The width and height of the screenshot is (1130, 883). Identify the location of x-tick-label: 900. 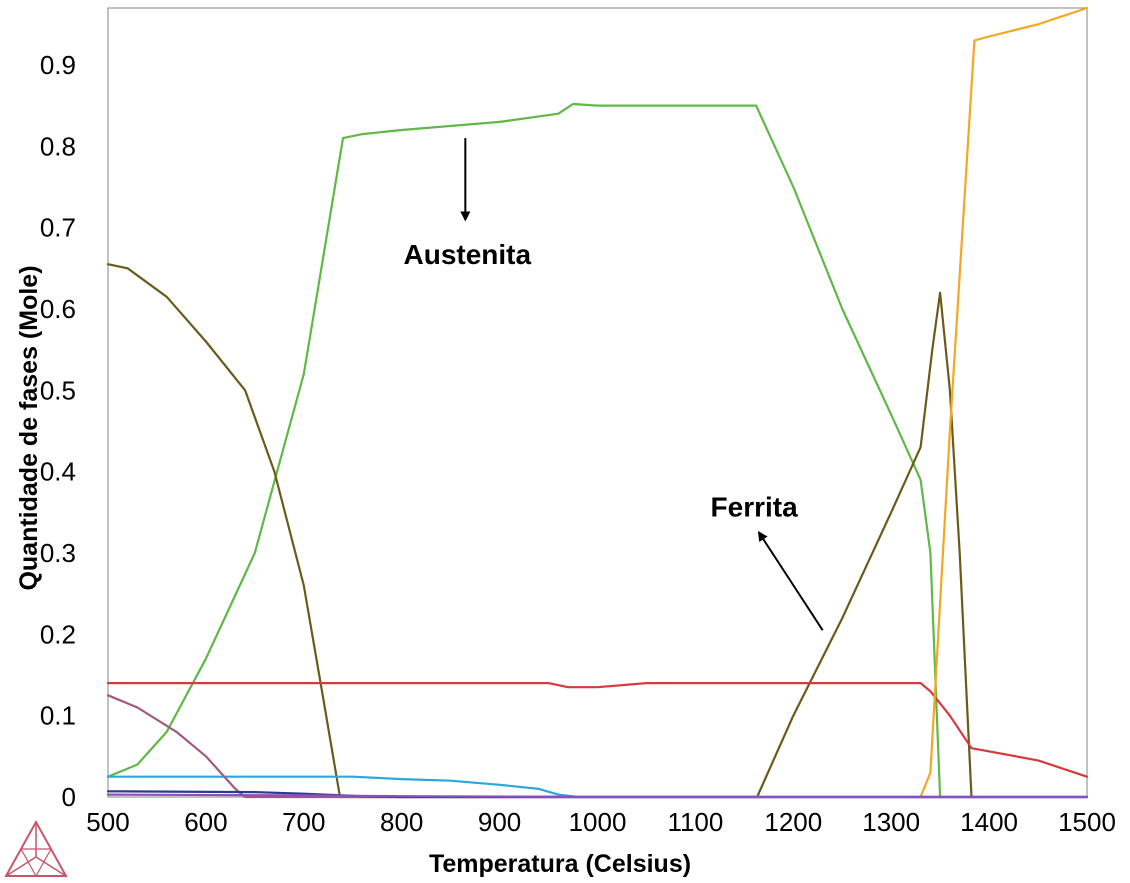
(499, 822).